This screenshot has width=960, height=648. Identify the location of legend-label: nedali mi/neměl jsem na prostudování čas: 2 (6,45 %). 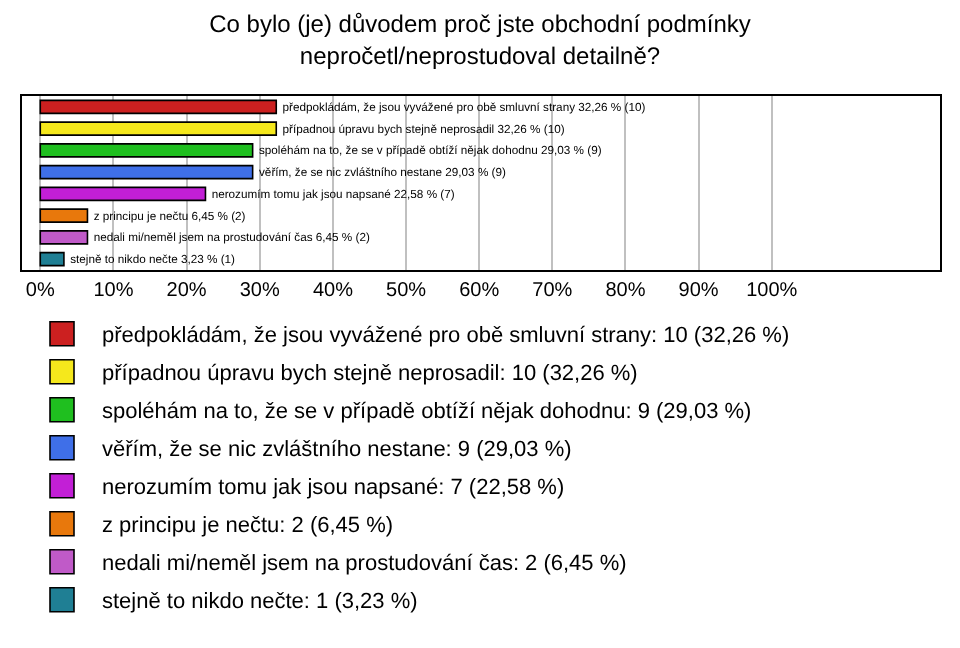
(364, 564).